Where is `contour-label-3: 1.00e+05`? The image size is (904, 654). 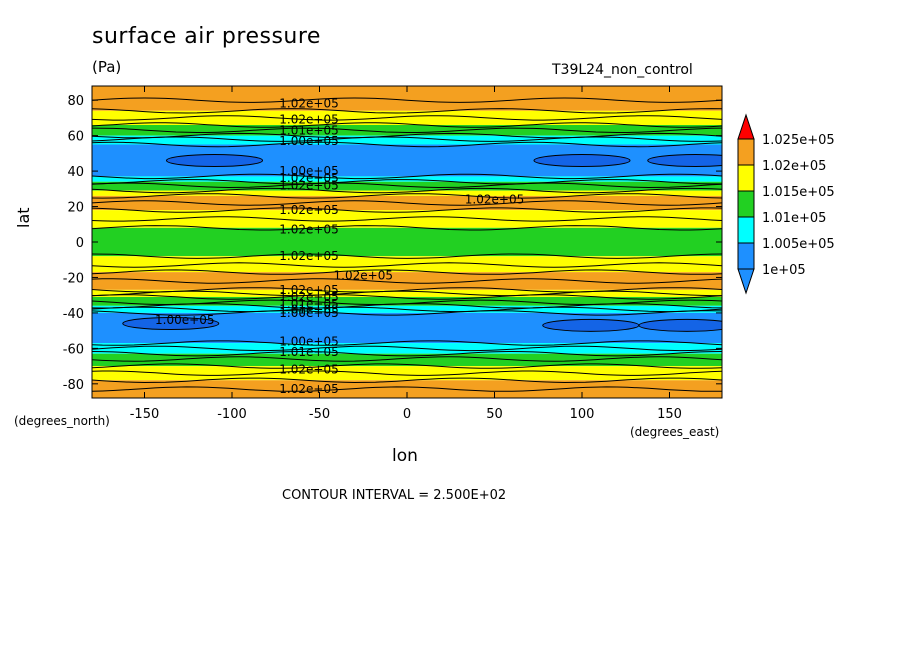 contour-label-3: 1.00e+05 is located at coordinates (308, 141).